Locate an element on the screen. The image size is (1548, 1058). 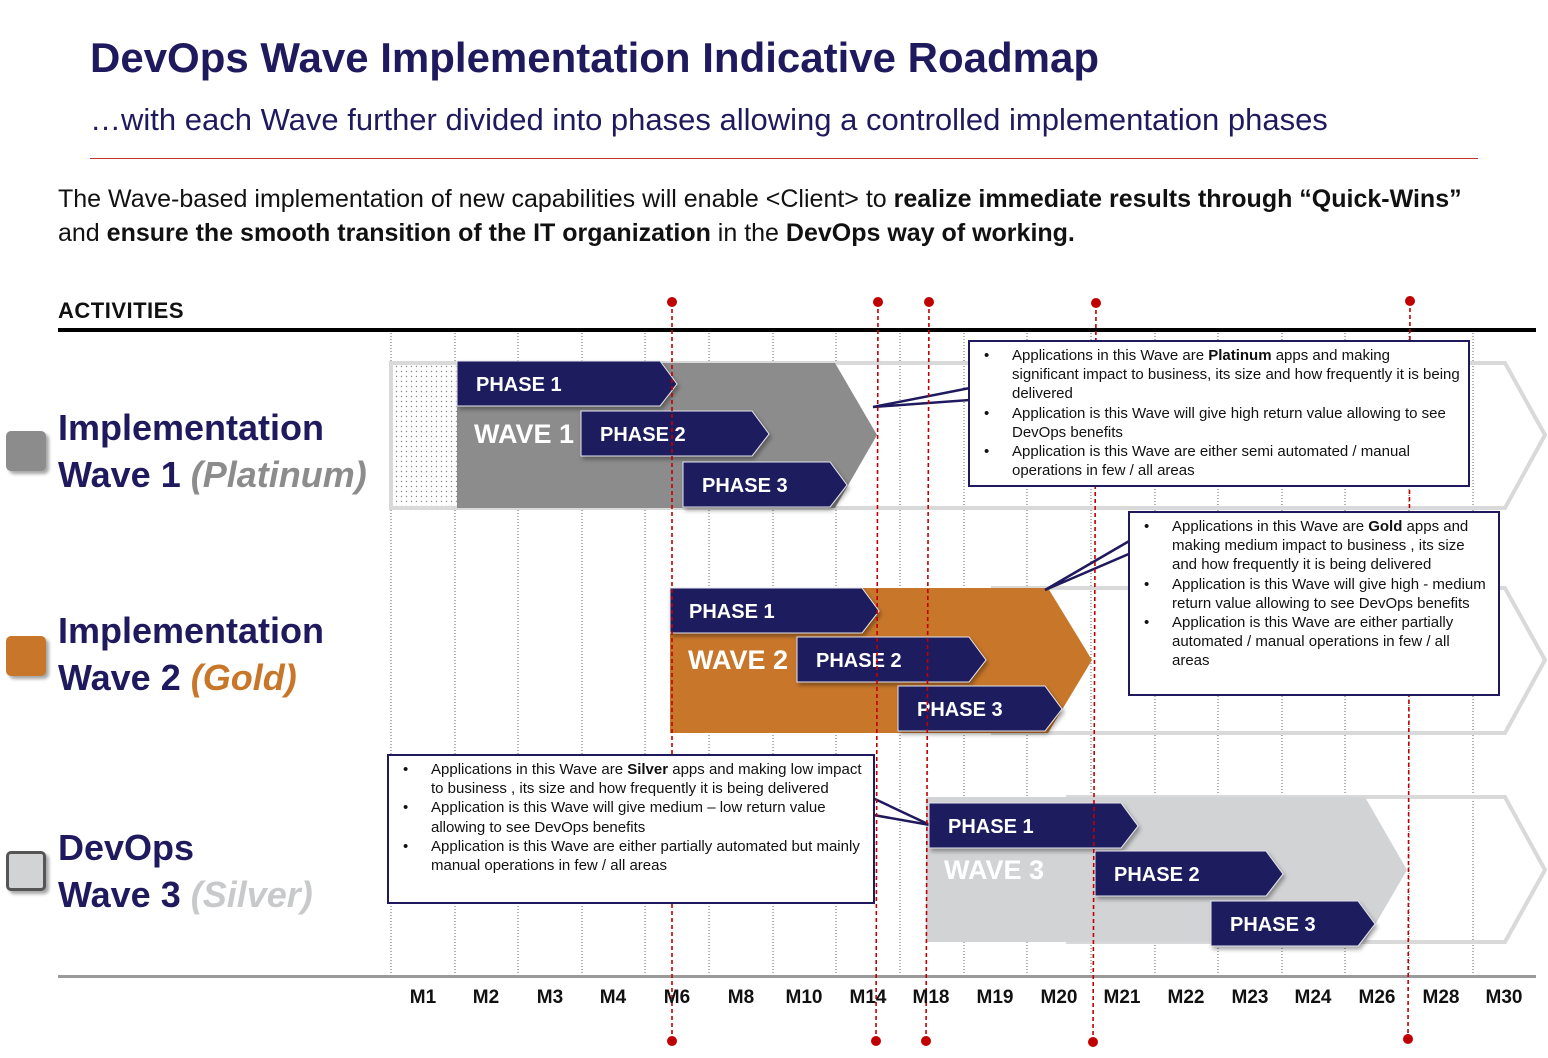
wave1-bar-label: WAVE 1 is located at coordinates (524, 434).